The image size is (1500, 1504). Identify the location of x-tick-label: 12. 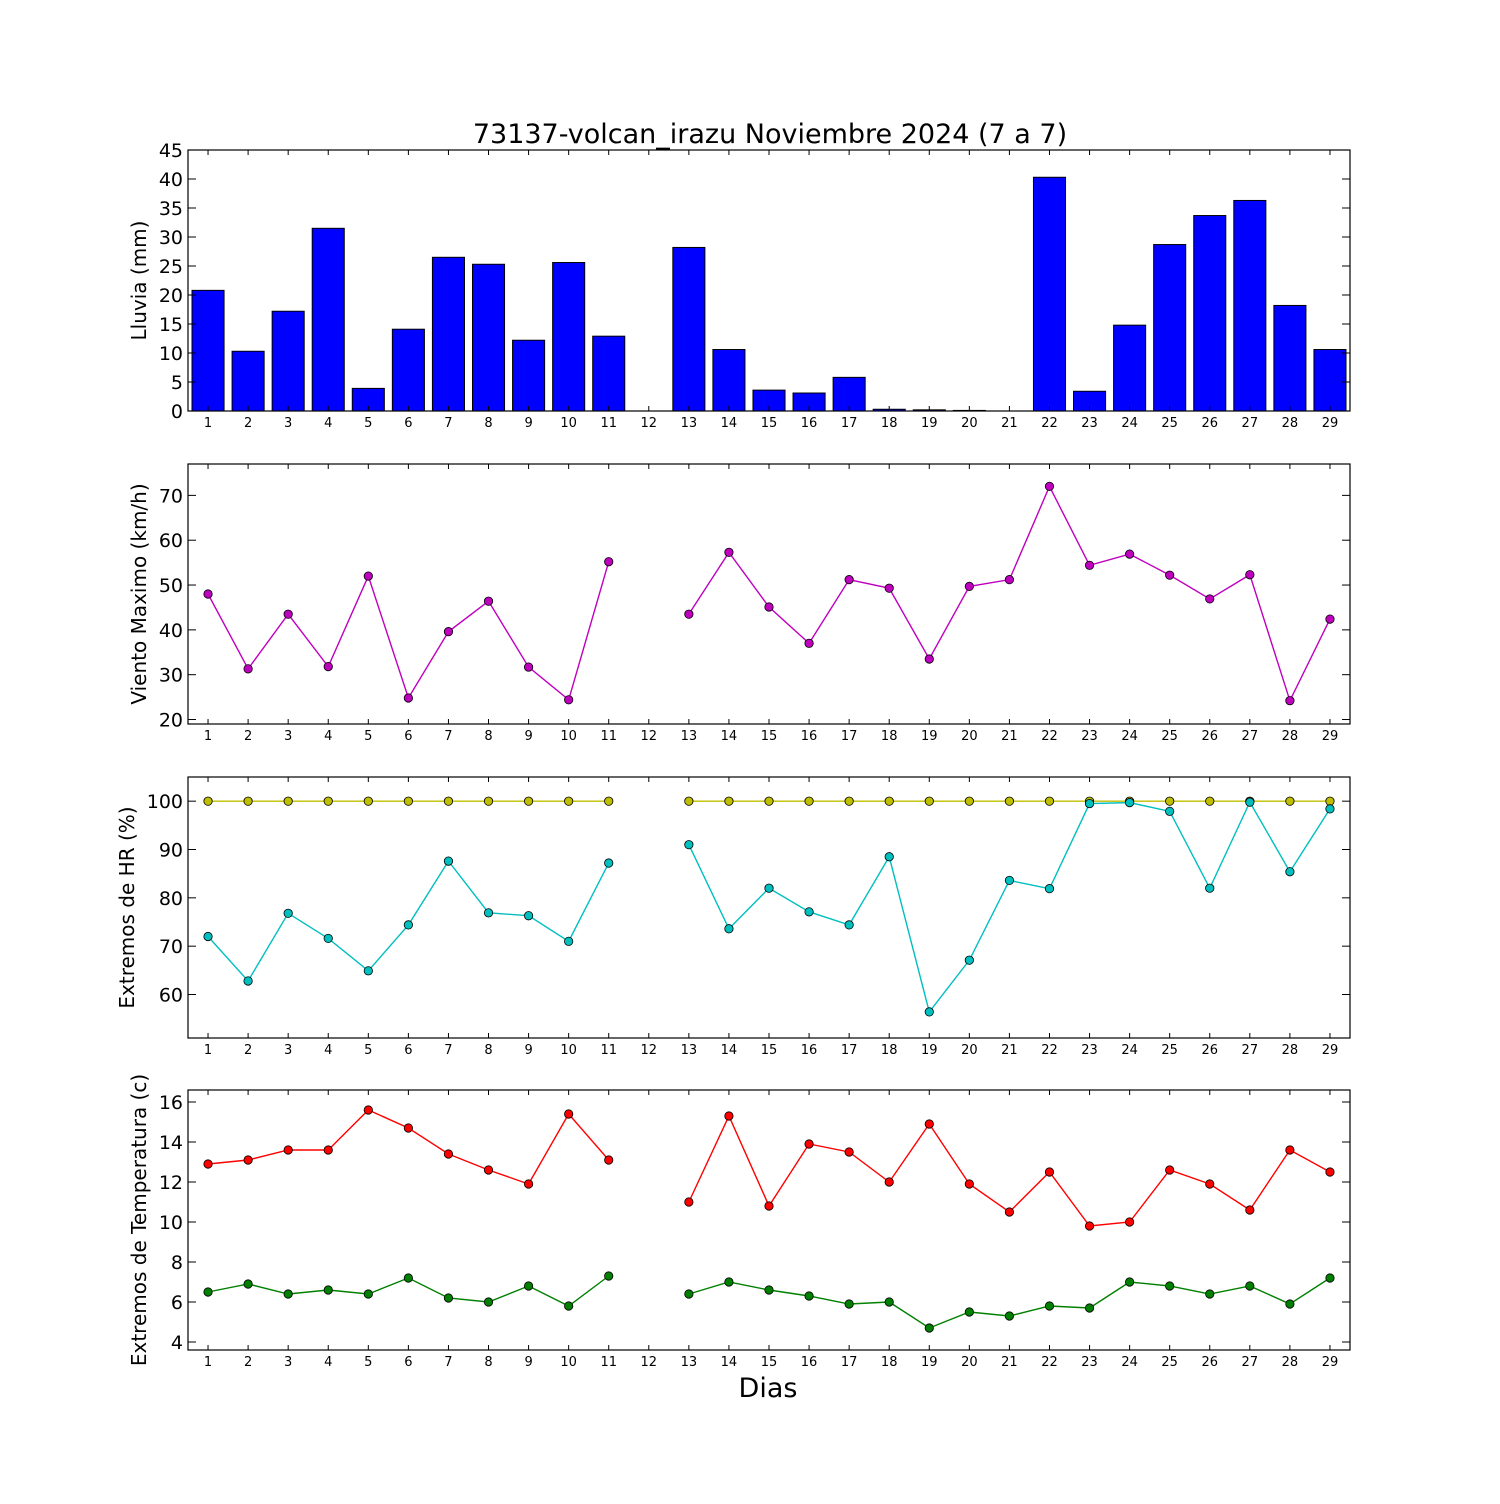
(649, 1362).